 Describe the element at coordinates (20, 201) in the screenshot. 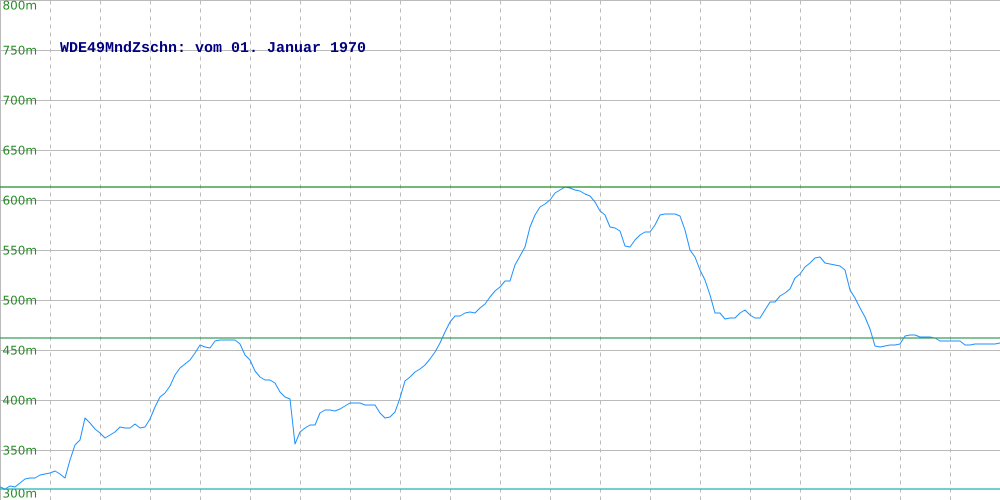

I see `y-tick-label: 600m` at that location.